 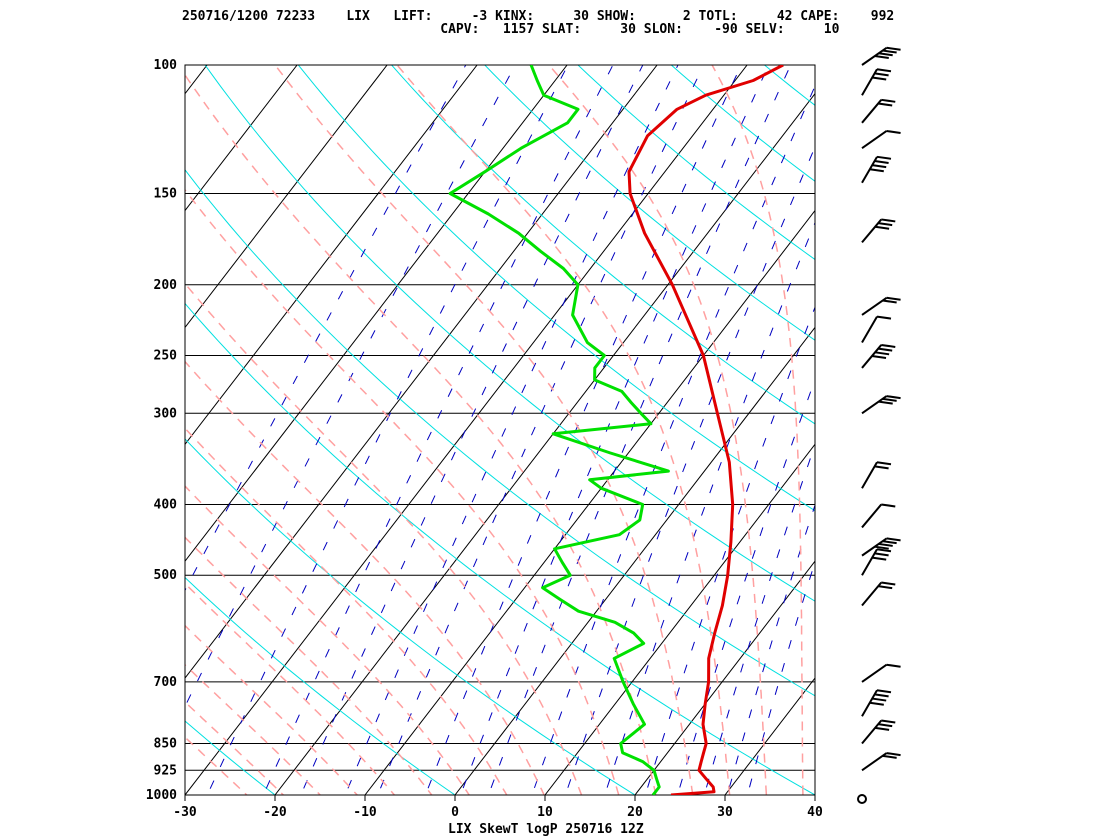 I want to click on temperature-tick-labels: -30 -20 -10 0 10 20 30 40, so click(x=498, y=807).